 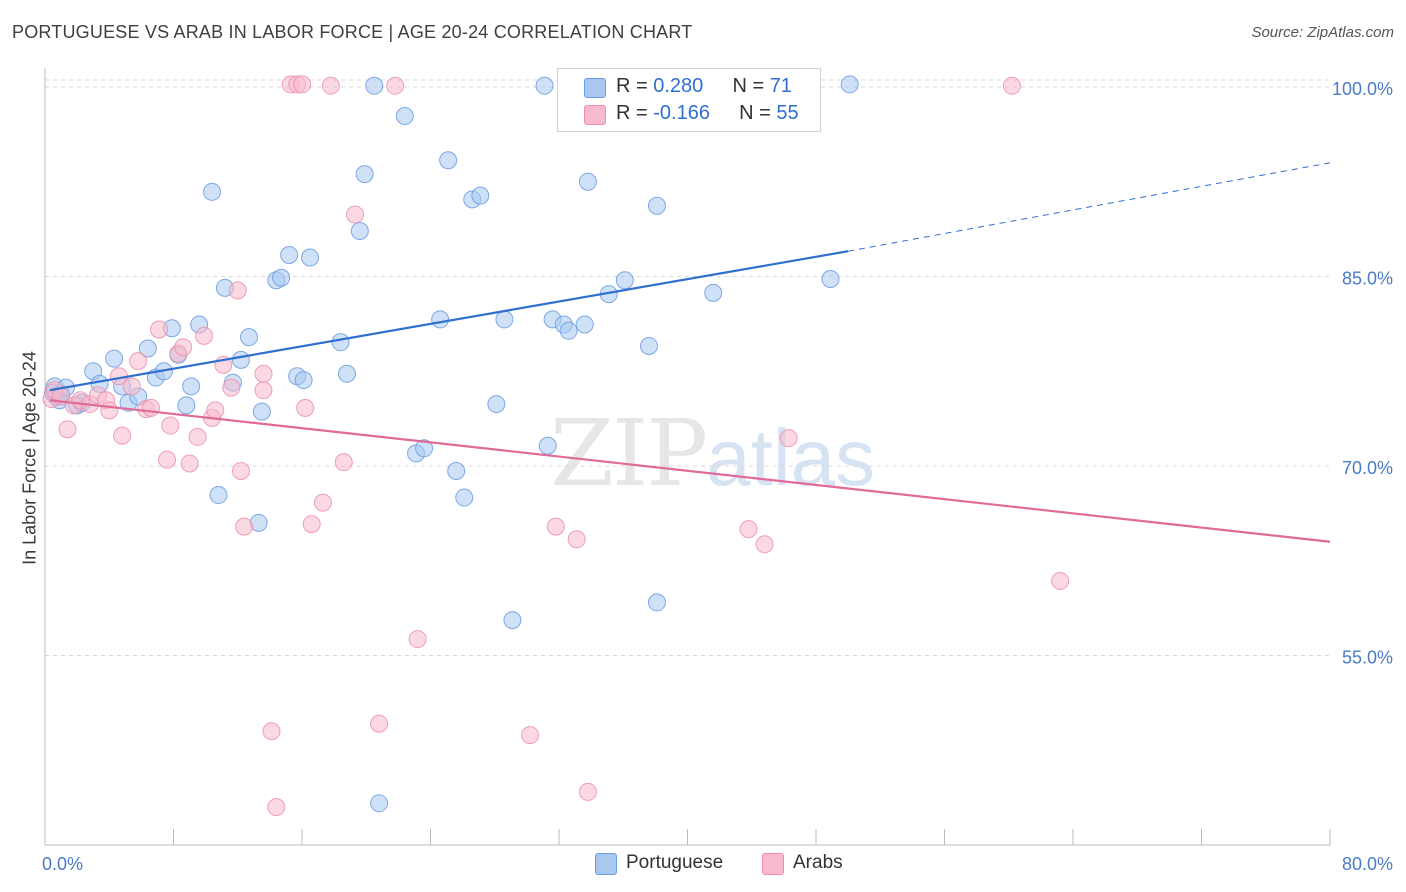 What do you see at coordinates (787, 113) in the screenshot?
I see `n-value: 55` at bounding box center [787, 113].